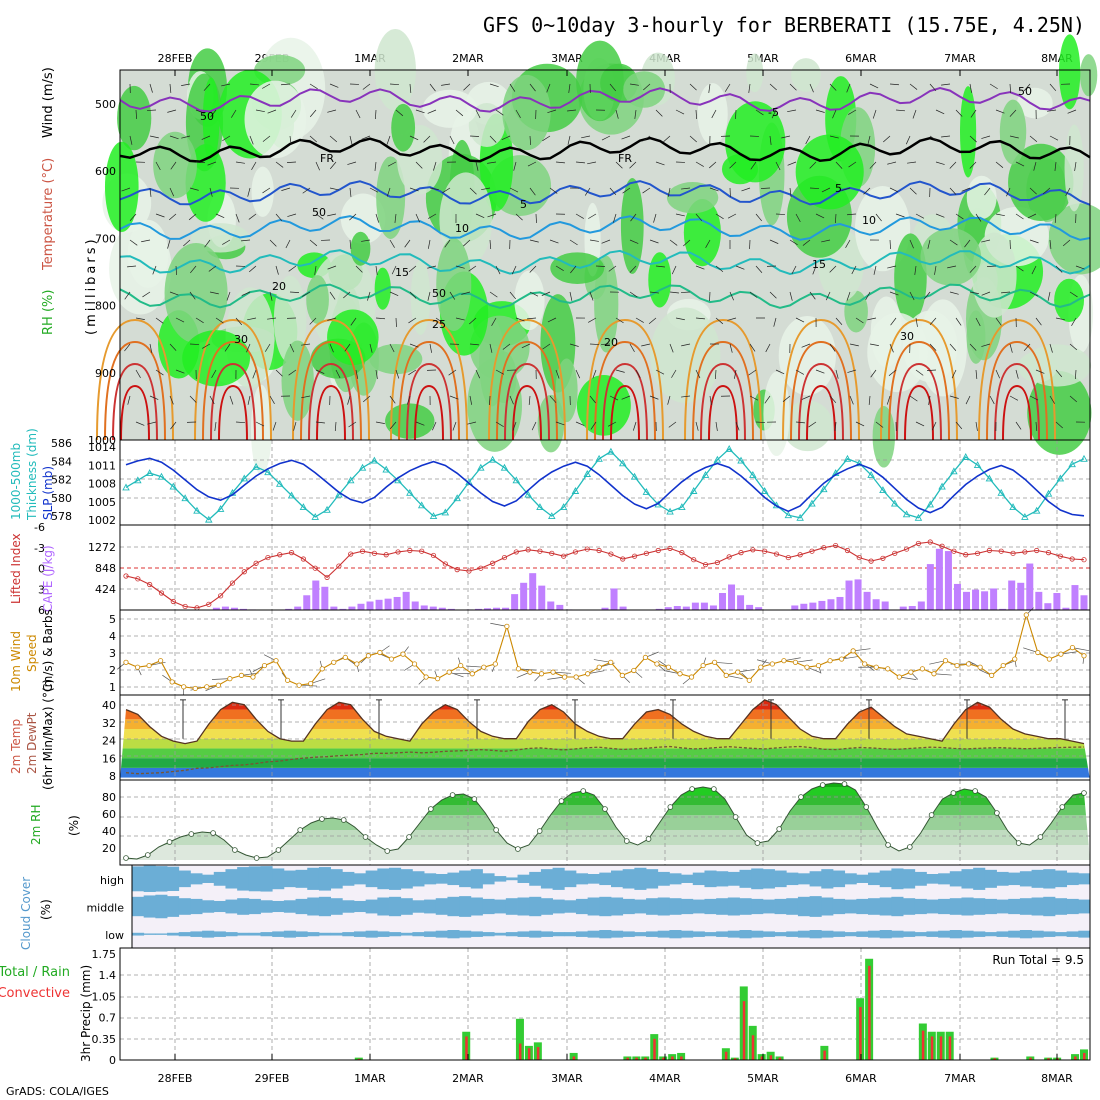  Describe the element at coordinates (105, 104) in the screenshot. I see `tick-label: 500` at that location.